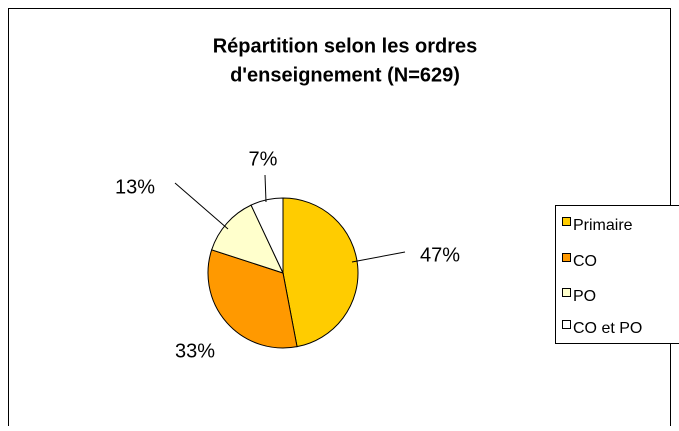  I want to click on legend-label: Primaire, so click(603, 225).